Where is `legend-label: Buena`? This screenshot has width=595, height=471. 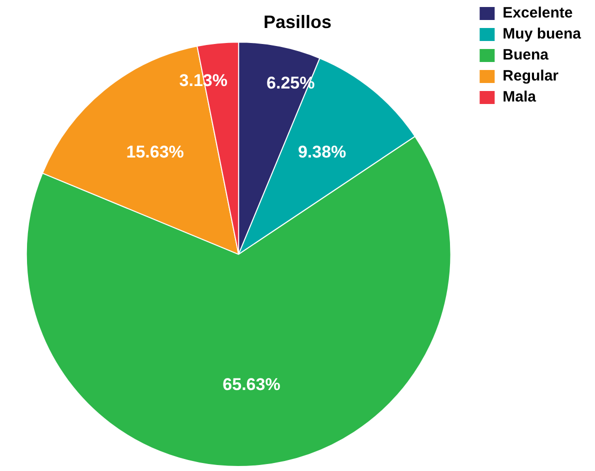 legend-label: Buena is located at coordinates (526, 55).